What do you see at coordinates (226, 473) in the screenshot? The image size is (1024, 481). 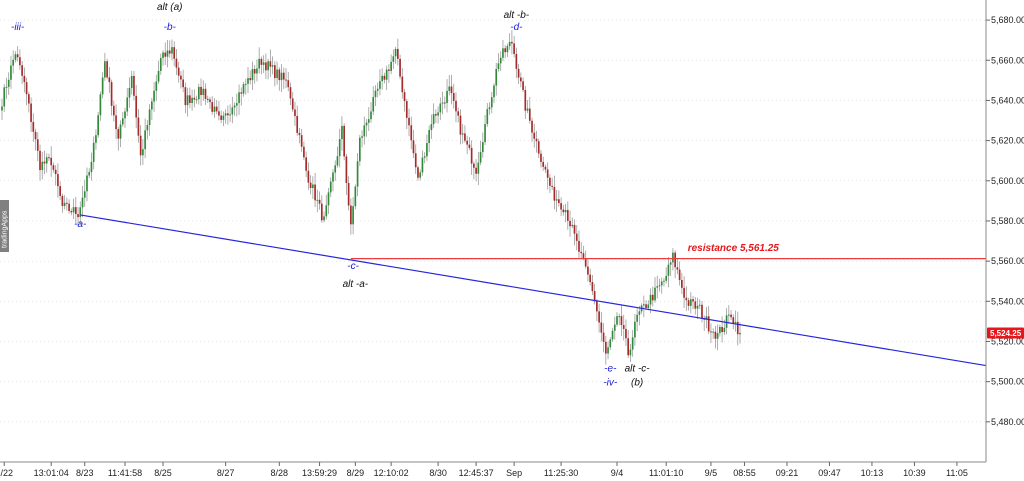 I see `x-tick-label: 8/27` at bounding box center [226, 473].